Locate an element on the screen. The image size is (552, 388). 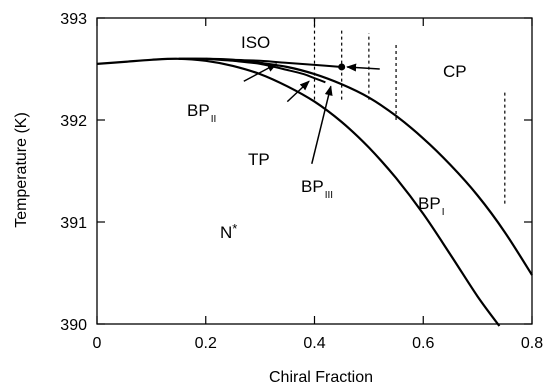
x-tick-label: 0 is located at coordinates (97, 343).